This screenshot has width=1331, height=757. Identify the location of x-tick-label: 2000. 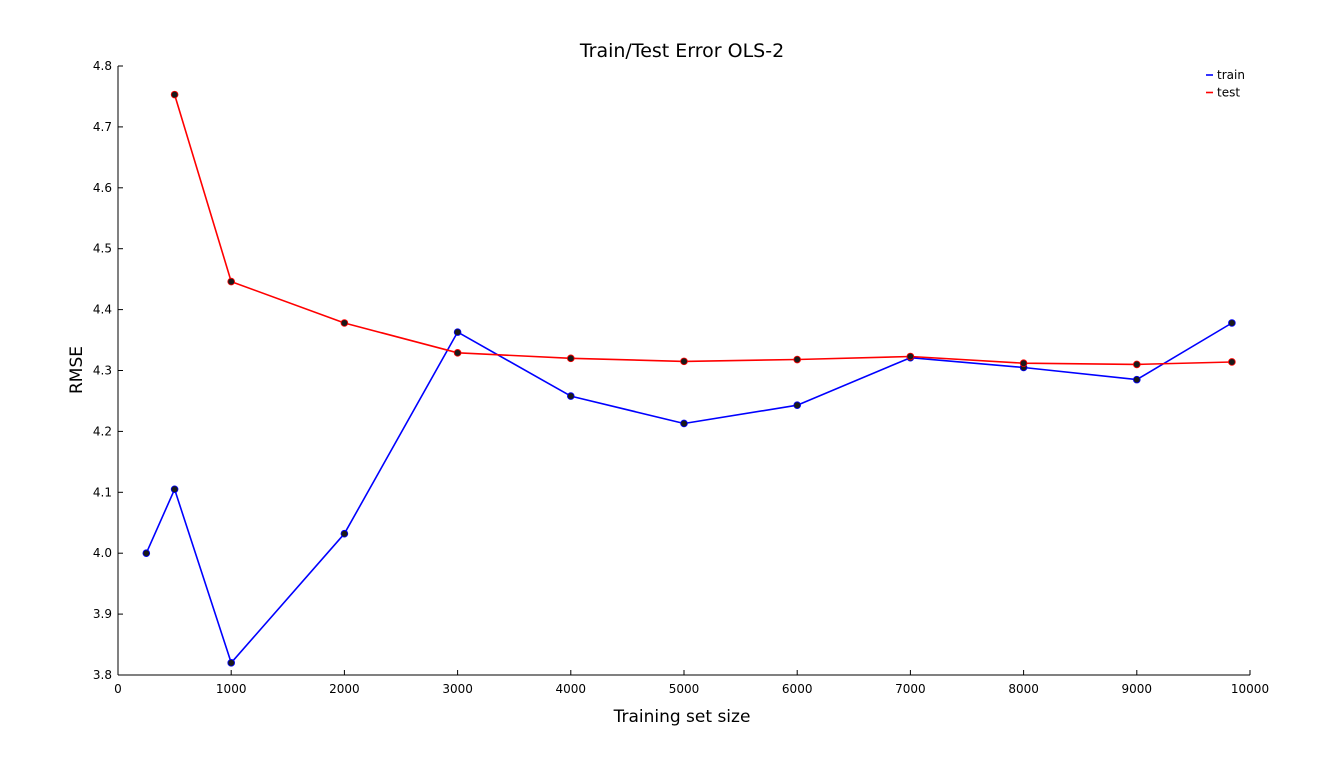
(344, 689).